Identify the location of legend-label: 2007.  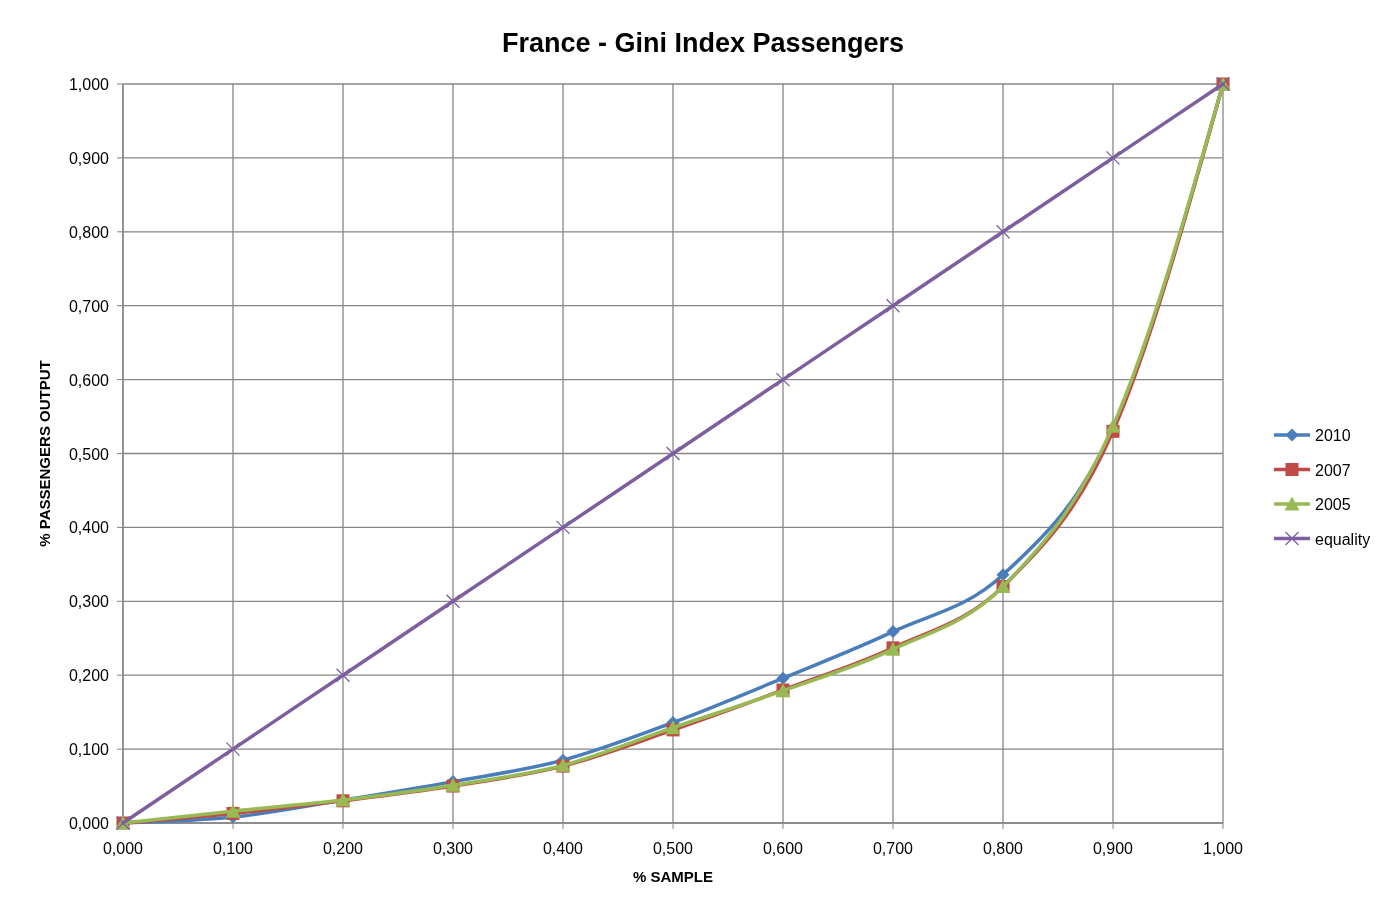
(1333, 470).